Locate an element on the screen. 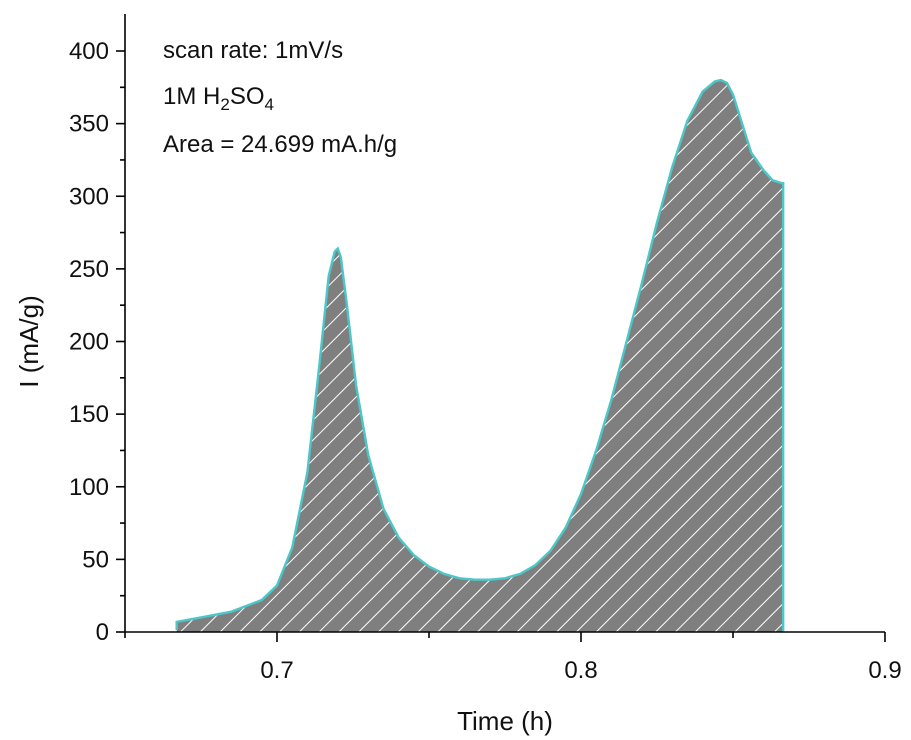  y-tick-label: 150 is located at coordinates (89, 414).